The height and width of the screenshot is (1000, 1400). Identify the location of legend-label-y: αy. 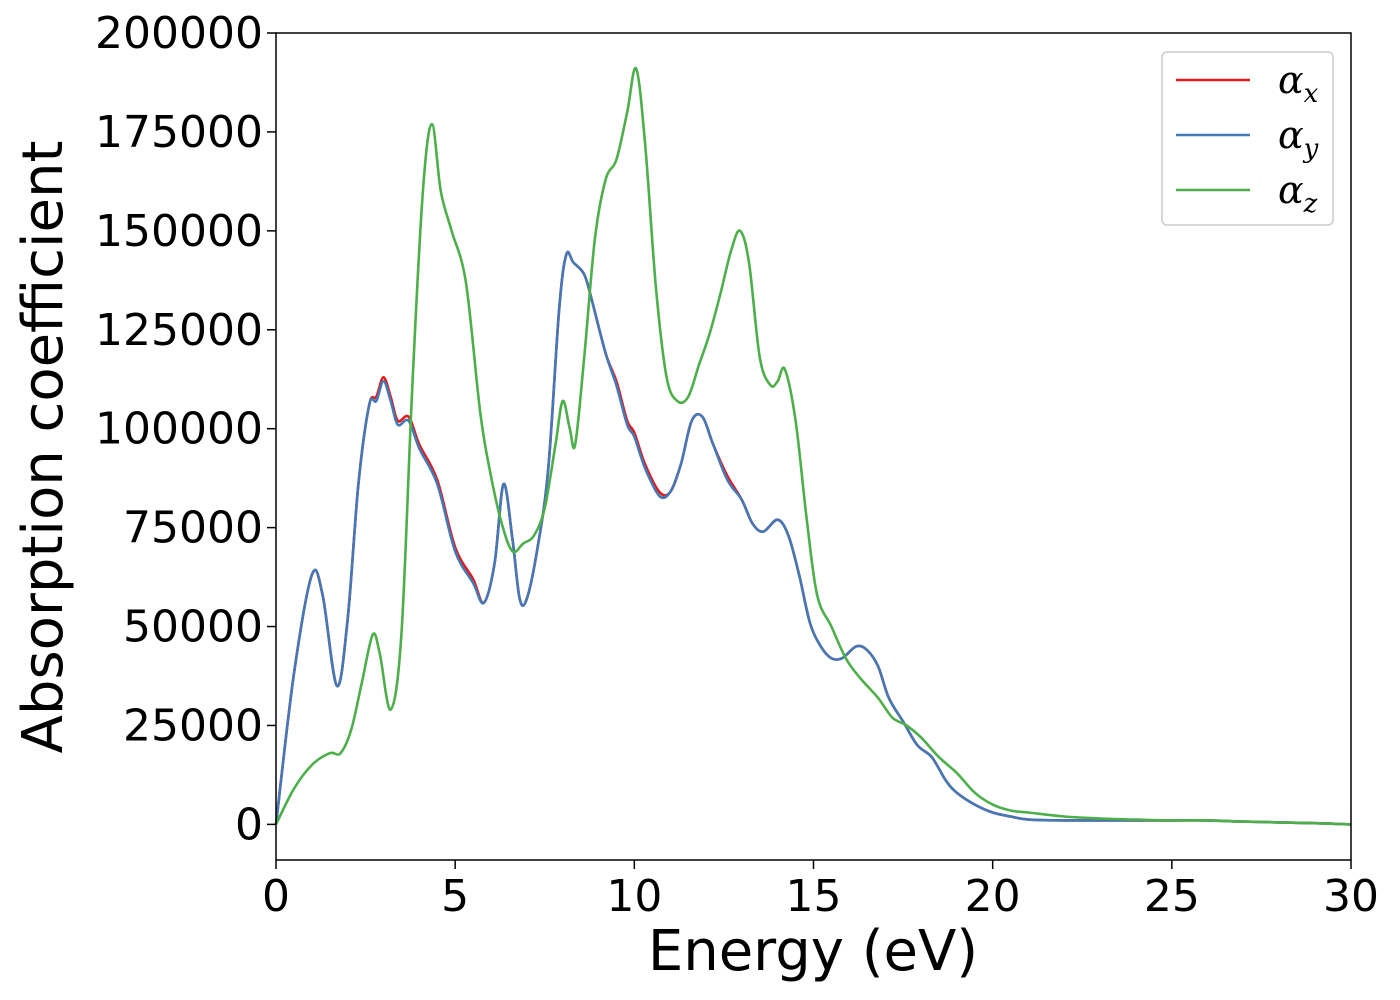
(1298, 138).